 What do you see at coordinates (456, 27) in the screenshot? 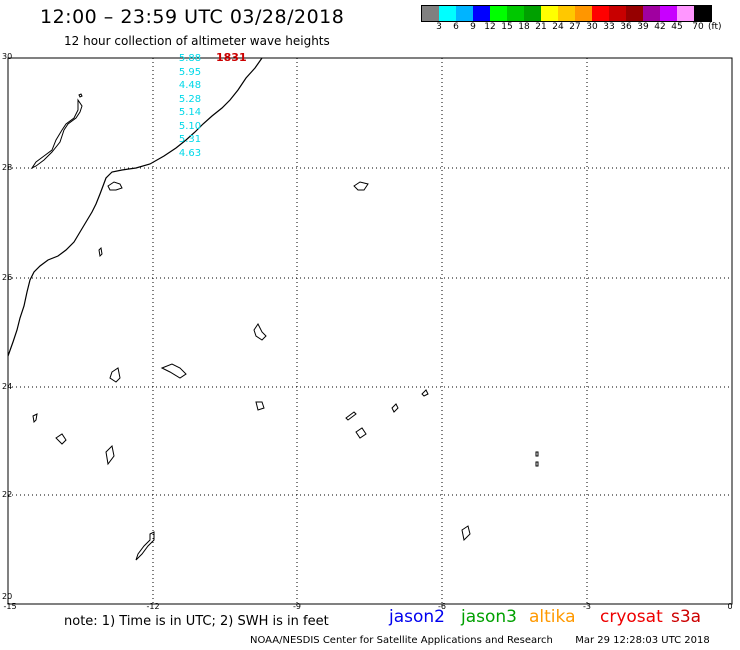
I see `color-scale-label: 6` at bounding box center [456, 27].